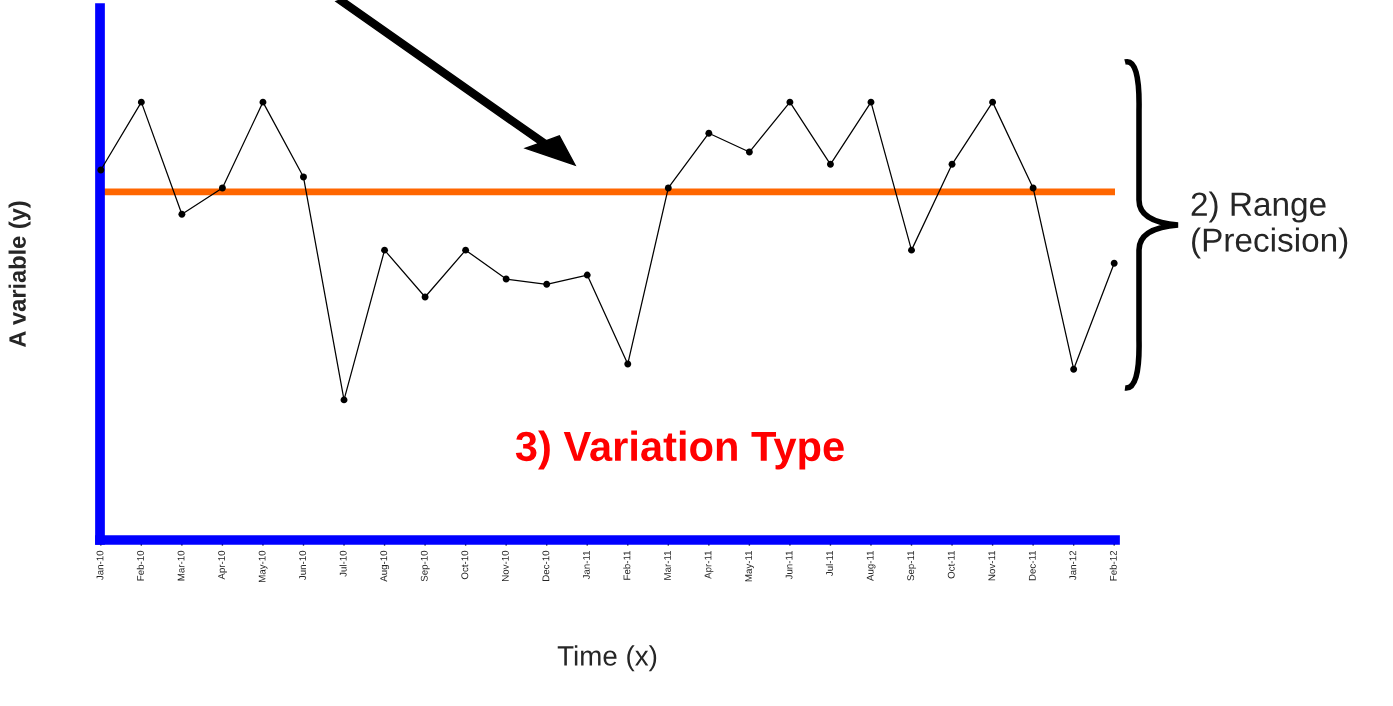  Describe the element at coordinates (181, 565) in the screenshot. I see `x-tick-label: Mar-10` at that location.